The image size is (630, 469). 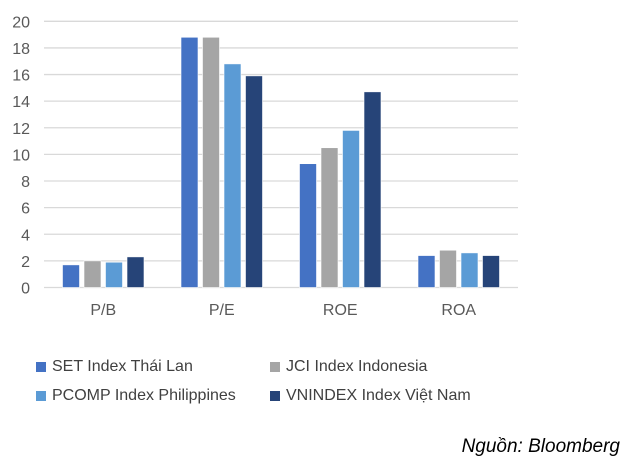 I want to click on y-tick-label: 16, so click(x=21, y=76).